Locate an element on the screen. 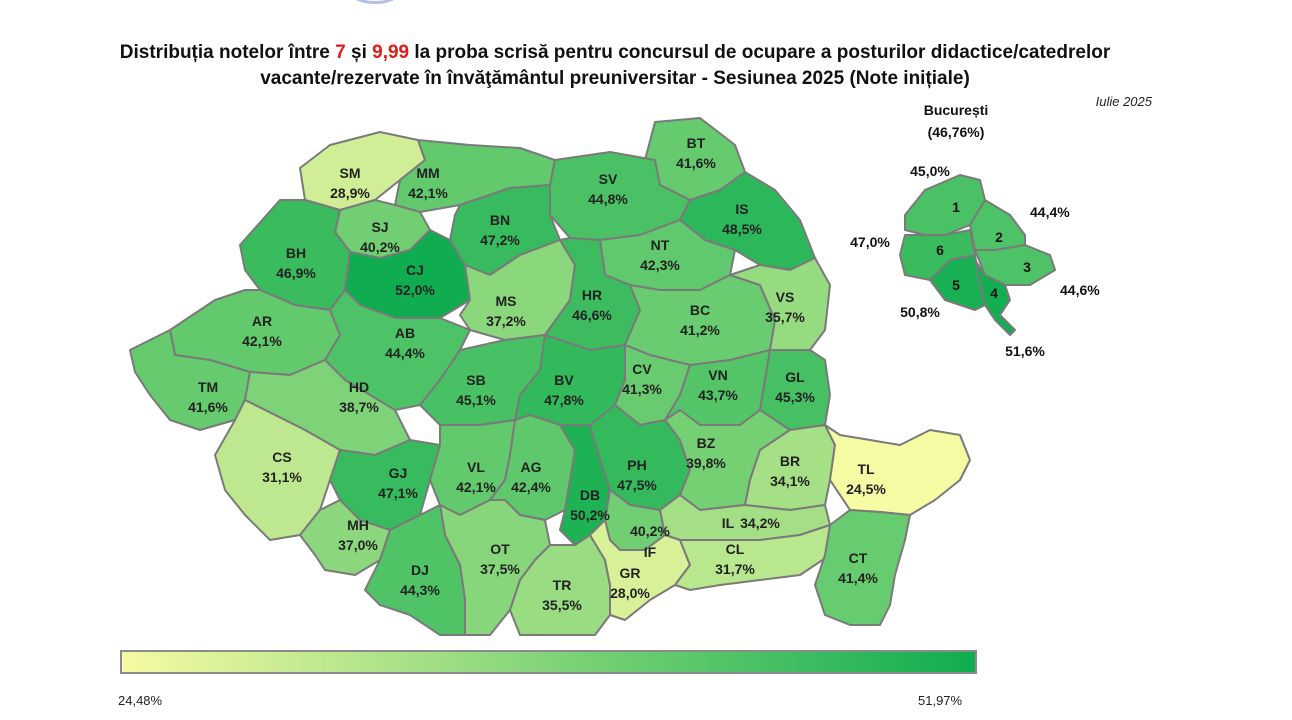 This screenshot has width=1292, height=720. sector-number-1: 1 is located at coordinates (956, 207).